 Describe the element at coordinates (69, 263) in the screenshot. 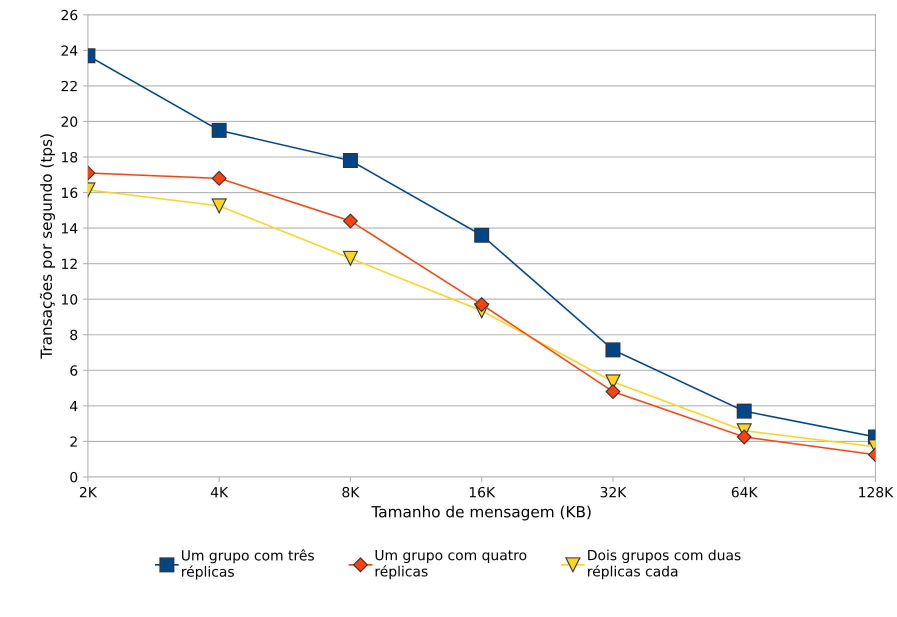

I see `y-tick-label: 12` at that location.